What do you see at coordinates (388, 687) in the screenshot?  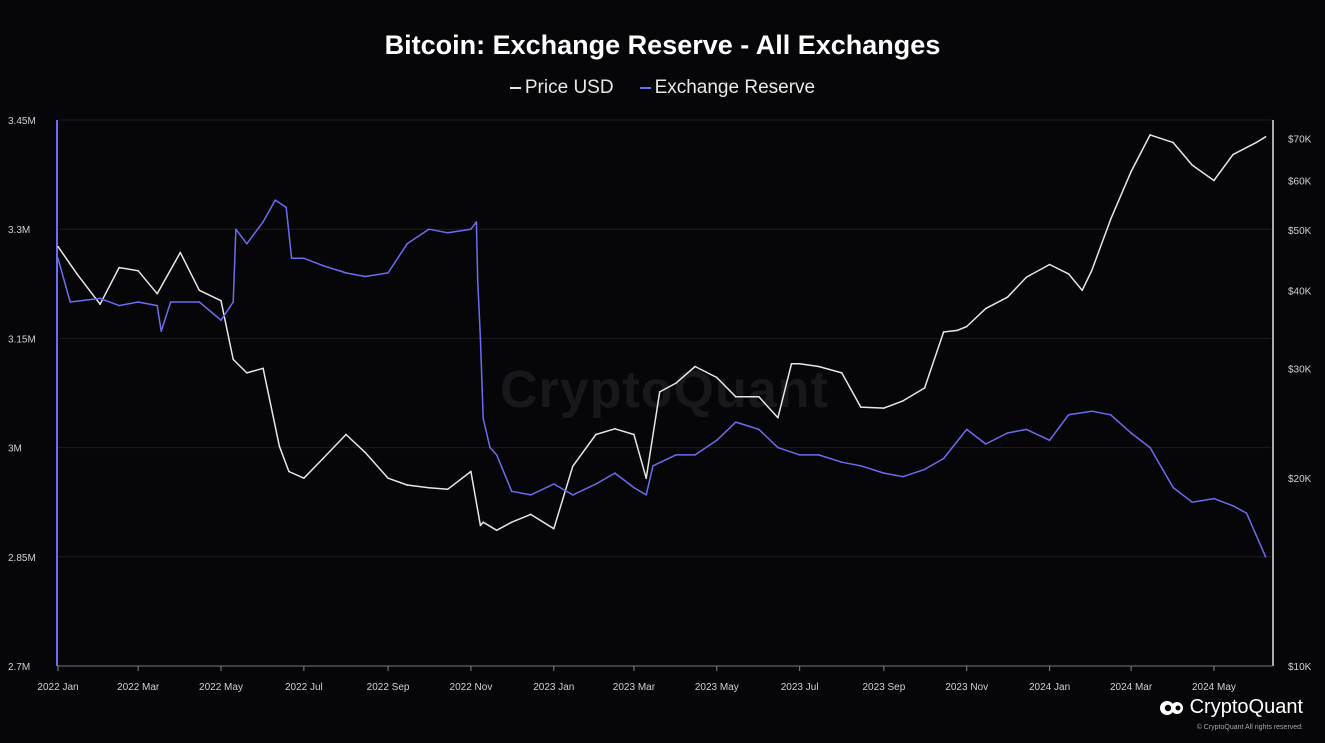 I see `x-tick-label: 2022 Sep` at bounding box center [388, 687].